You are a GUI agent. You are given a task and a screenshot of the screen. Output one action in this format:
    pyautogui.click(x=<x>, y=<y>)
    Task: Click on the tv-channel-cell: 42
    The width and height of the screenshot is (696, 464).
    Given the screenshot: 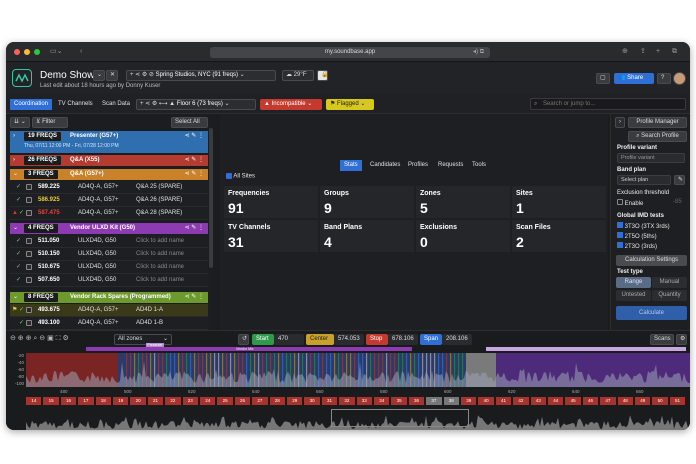 What is the action you would take?
    pyautogui.click(x=521, y=401)
    